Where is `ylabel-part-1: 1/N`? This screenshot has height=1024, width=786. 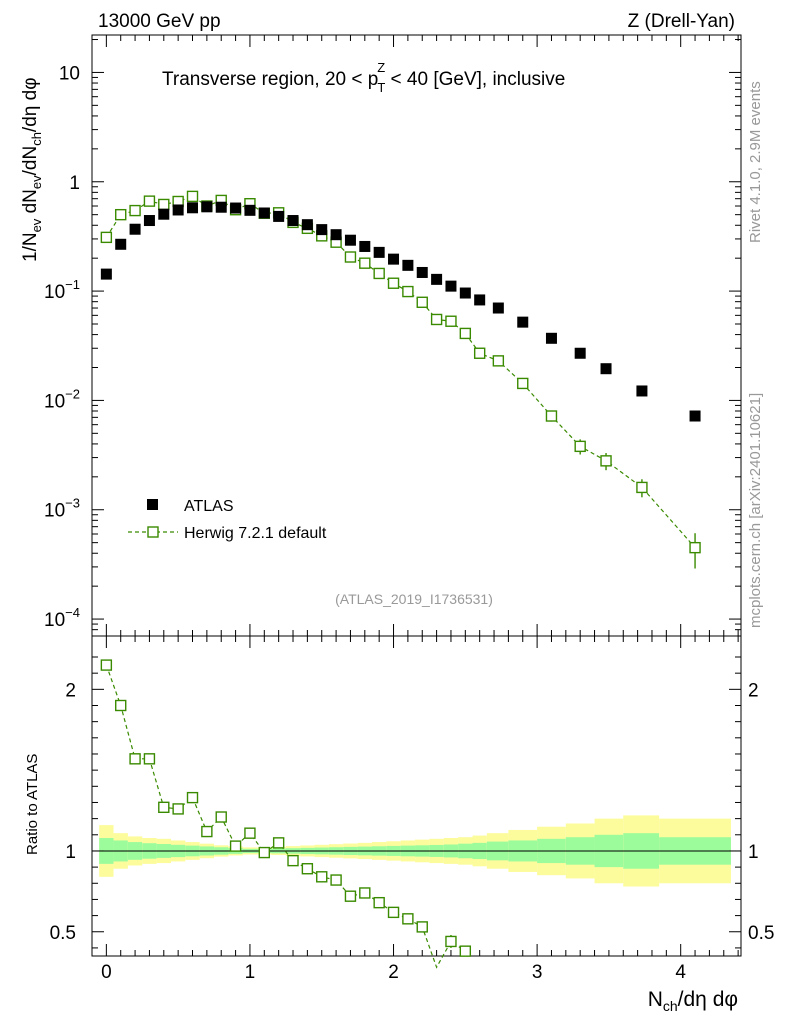 ylabel-part-1: 1/N is located at coordinates (30, 247).